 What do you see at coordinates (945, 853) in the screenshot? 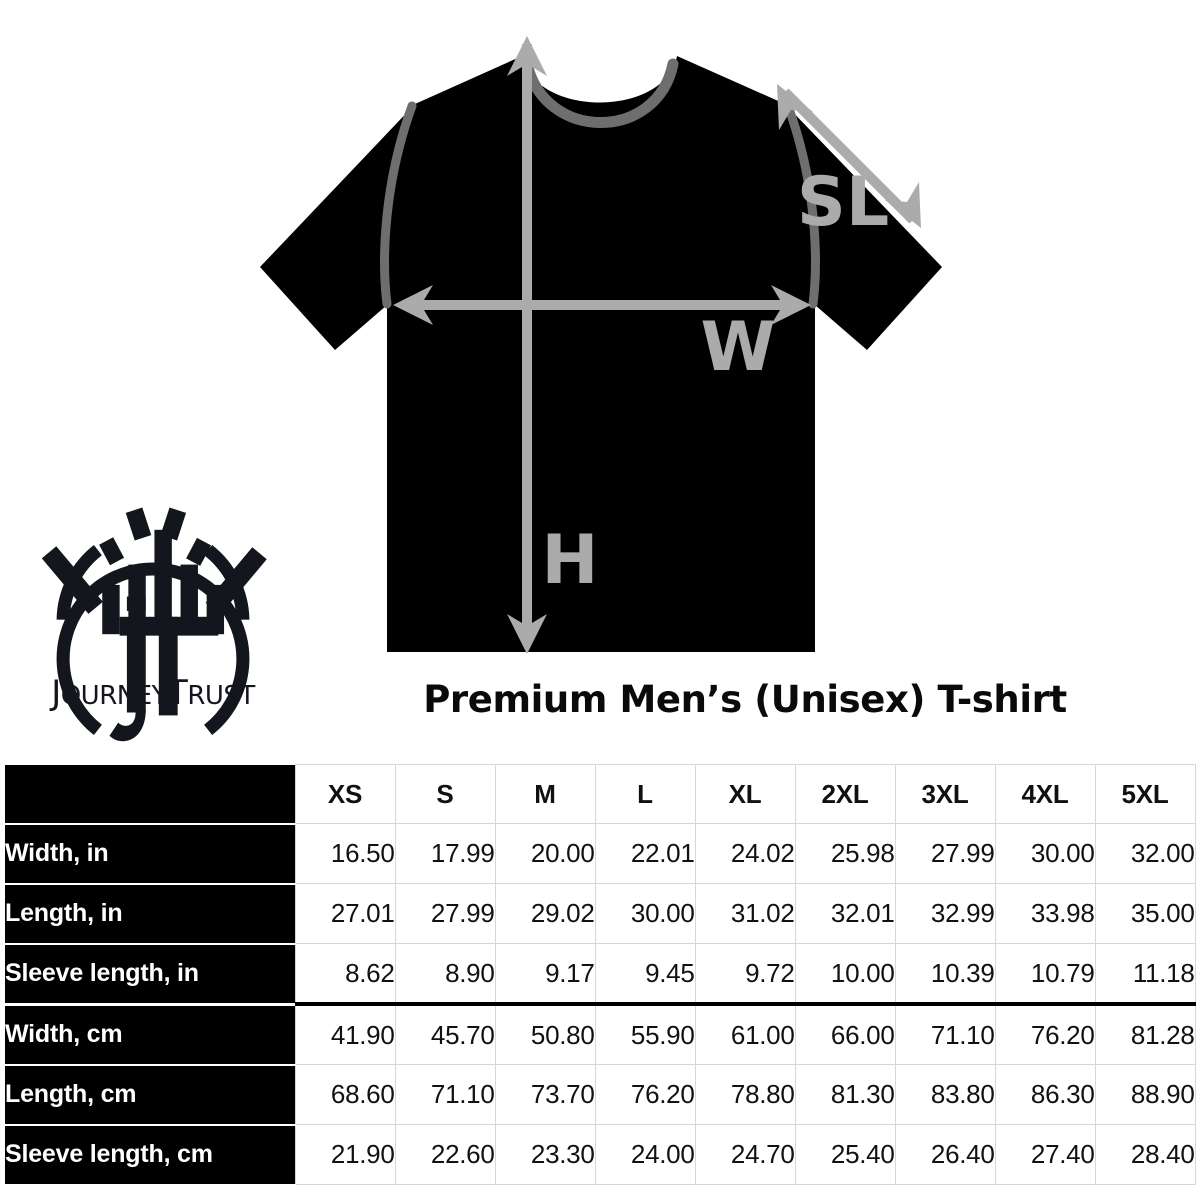
I see `cell-width-in-3xl: 27.99` at bounding box center [945, 853].